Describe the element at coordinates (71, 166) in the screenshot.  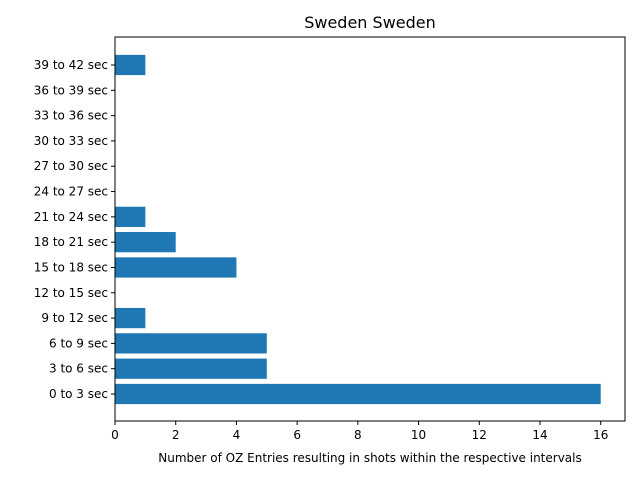
I see `y-tick-label: 27 to 30 sec` at that location.